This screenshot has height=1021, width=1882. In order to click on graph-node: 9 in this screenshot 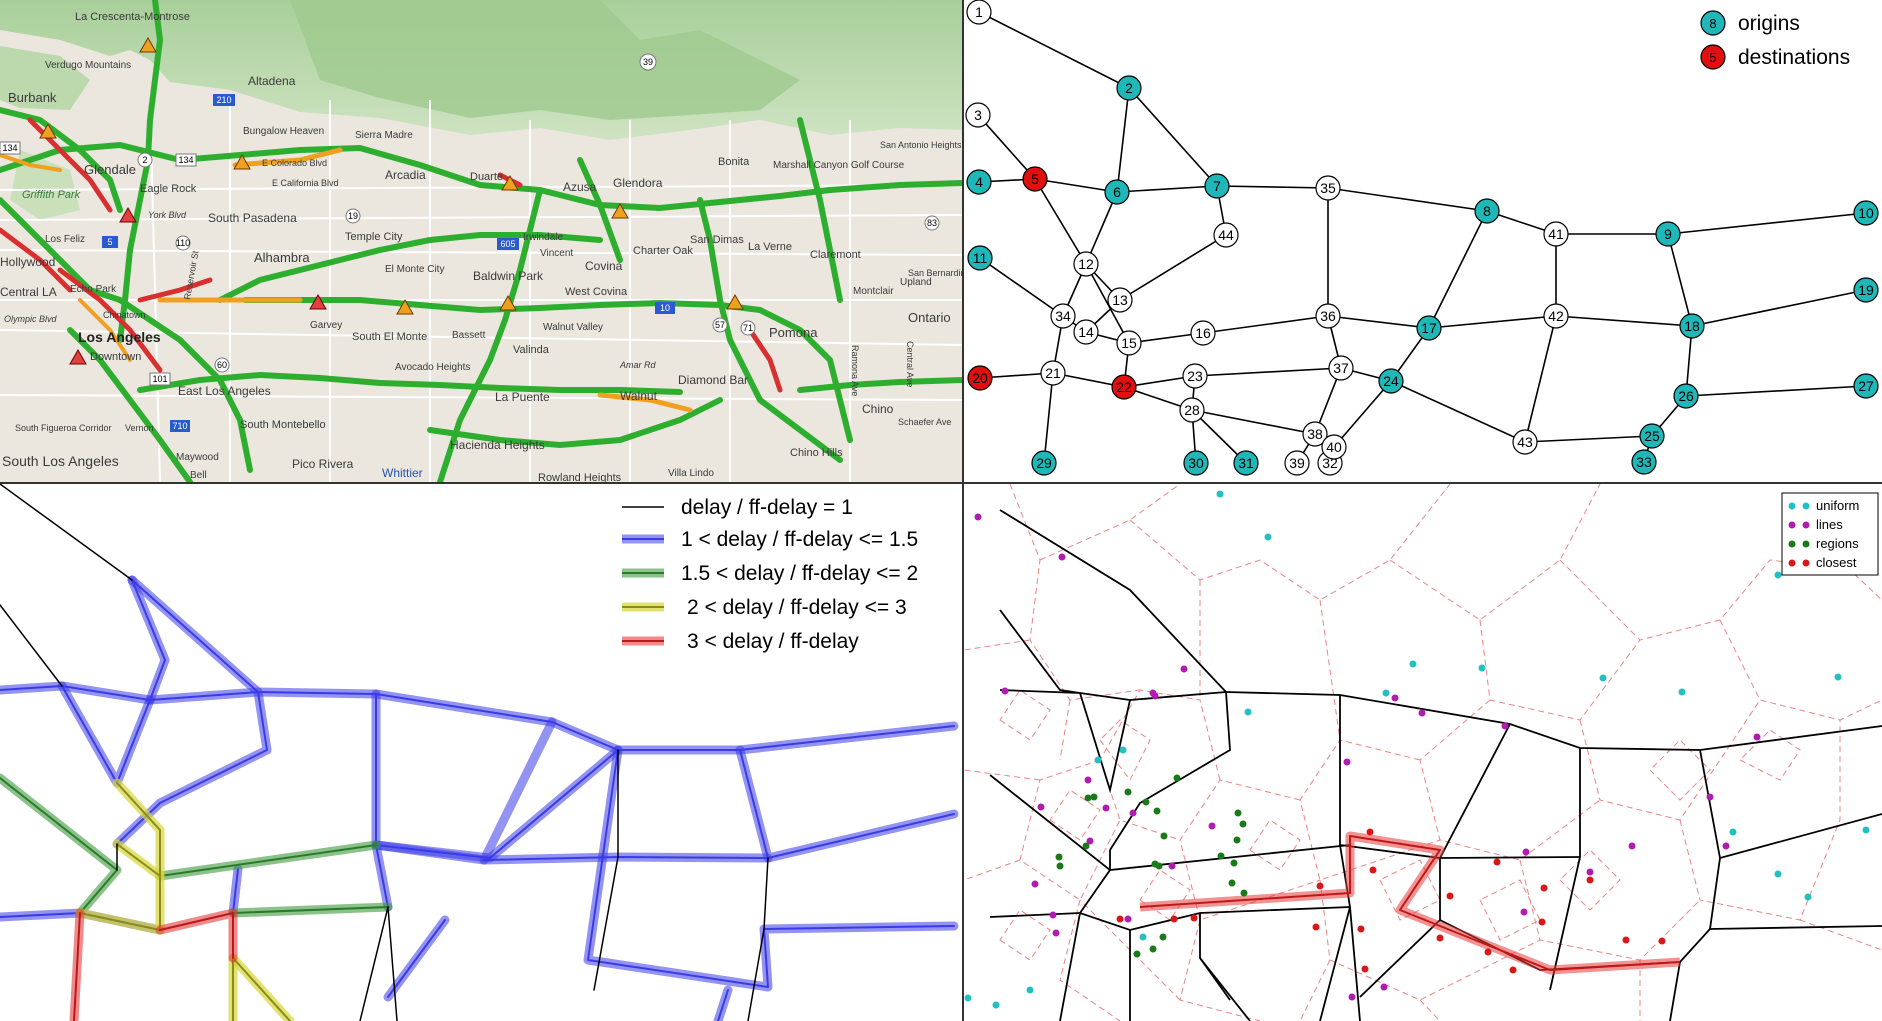, I will do `click(1668, 234)`.